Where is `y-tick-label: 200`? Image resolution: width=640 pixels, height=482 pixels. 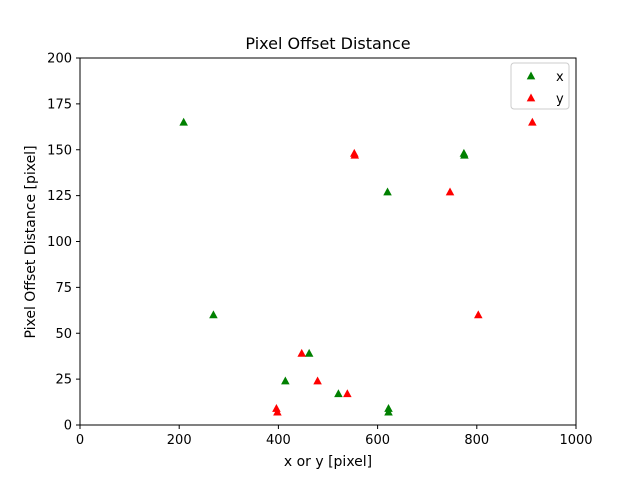 y-tick-label: 200 is located at coordinates (59, 59).